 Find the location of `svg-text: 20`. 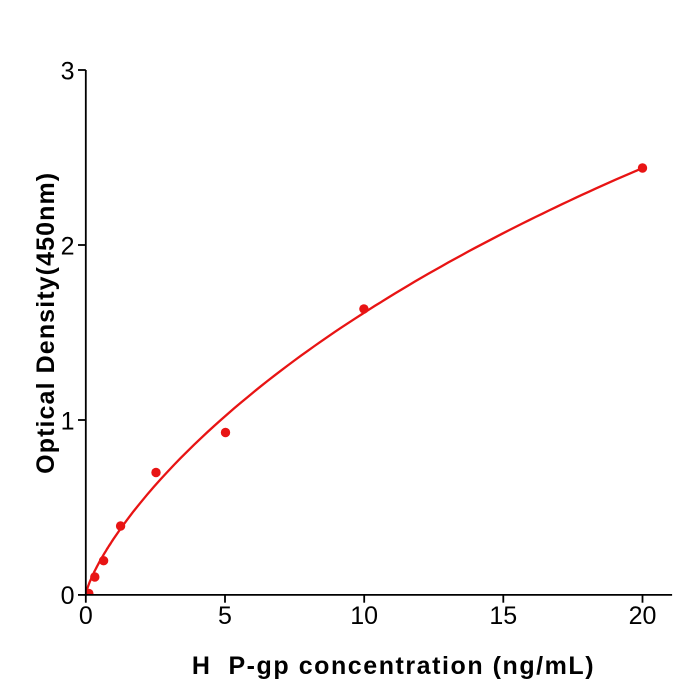

svg-text: 20 is located at coordinates (643, 616).